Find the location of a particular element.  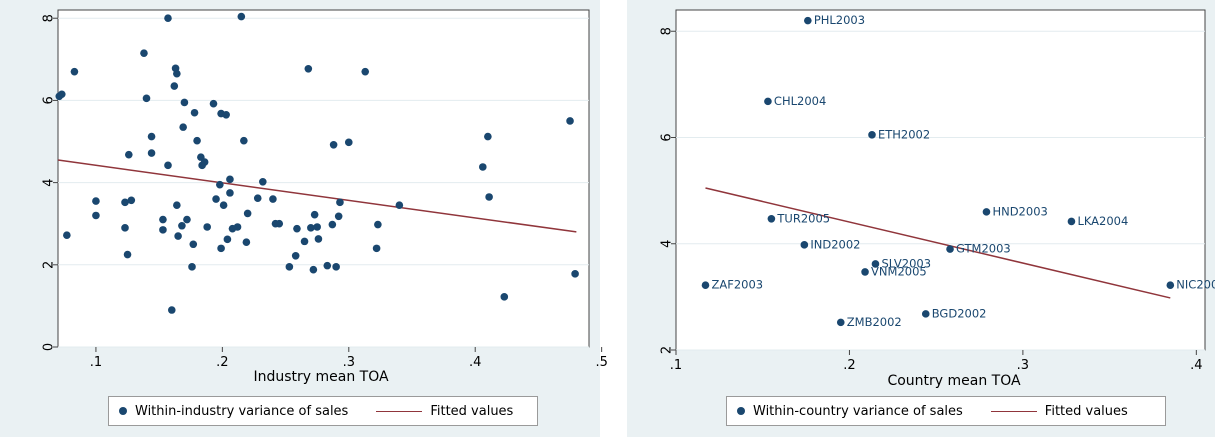

right-legend-series: Within-country variance of sales is located at coordinates (858, 411).